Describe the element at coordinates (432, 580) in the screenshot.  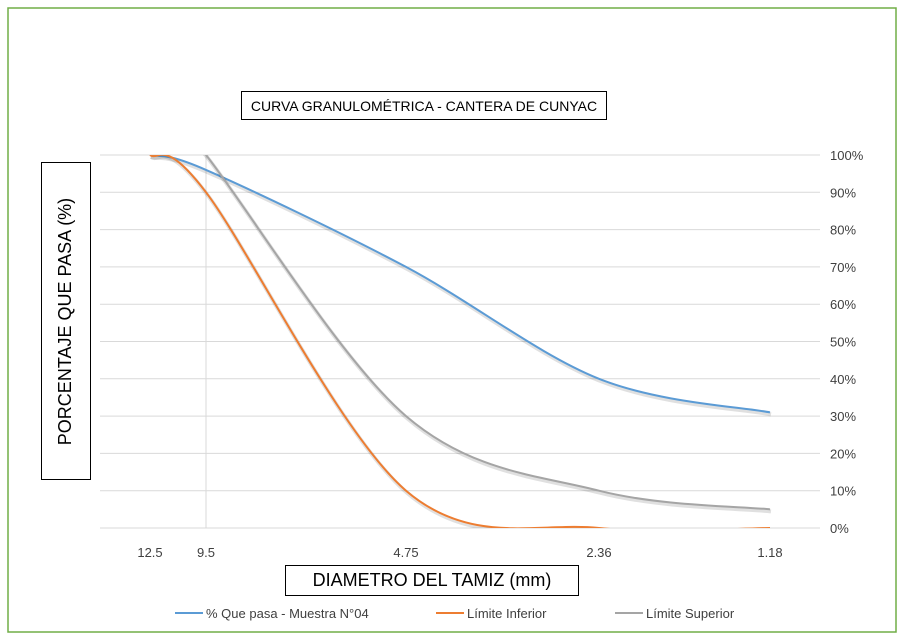
I see `x-axis-label: DIAMETRO DEL TAMIZ (mm)` at that location.